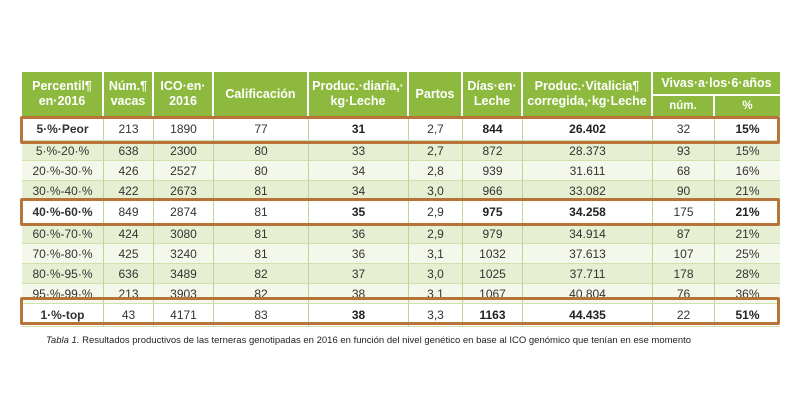  Describe the element at coordinates (588, 274) in the screenshot. I see `cell-produc-vitalicia: 37.711` at that location.